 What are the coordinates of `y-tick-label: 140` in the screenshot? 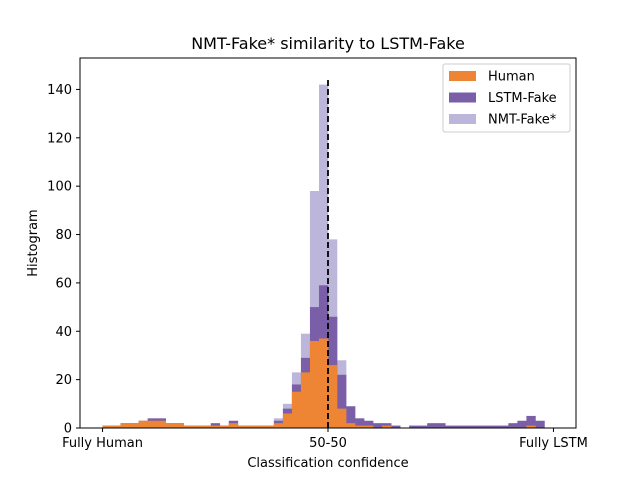 It's located at (59, 90).